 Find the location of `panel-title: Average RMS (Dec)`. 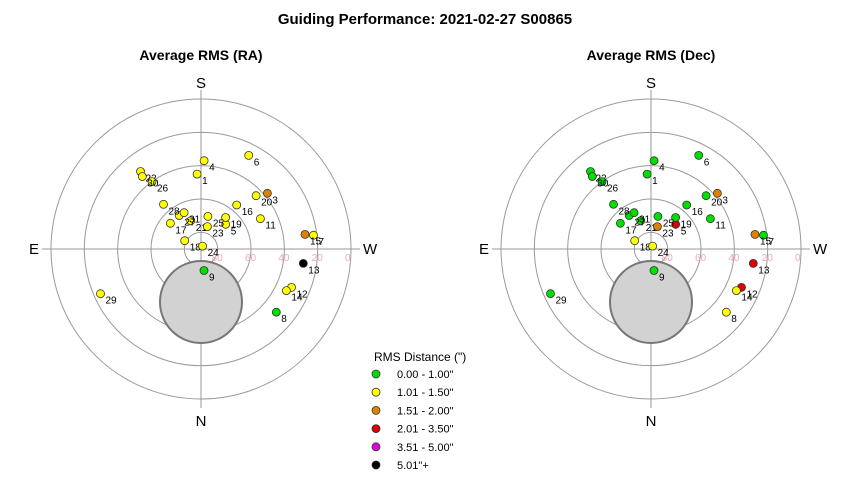

panel-title: Average RMS (Dec) is located at coordinates (651, 55).